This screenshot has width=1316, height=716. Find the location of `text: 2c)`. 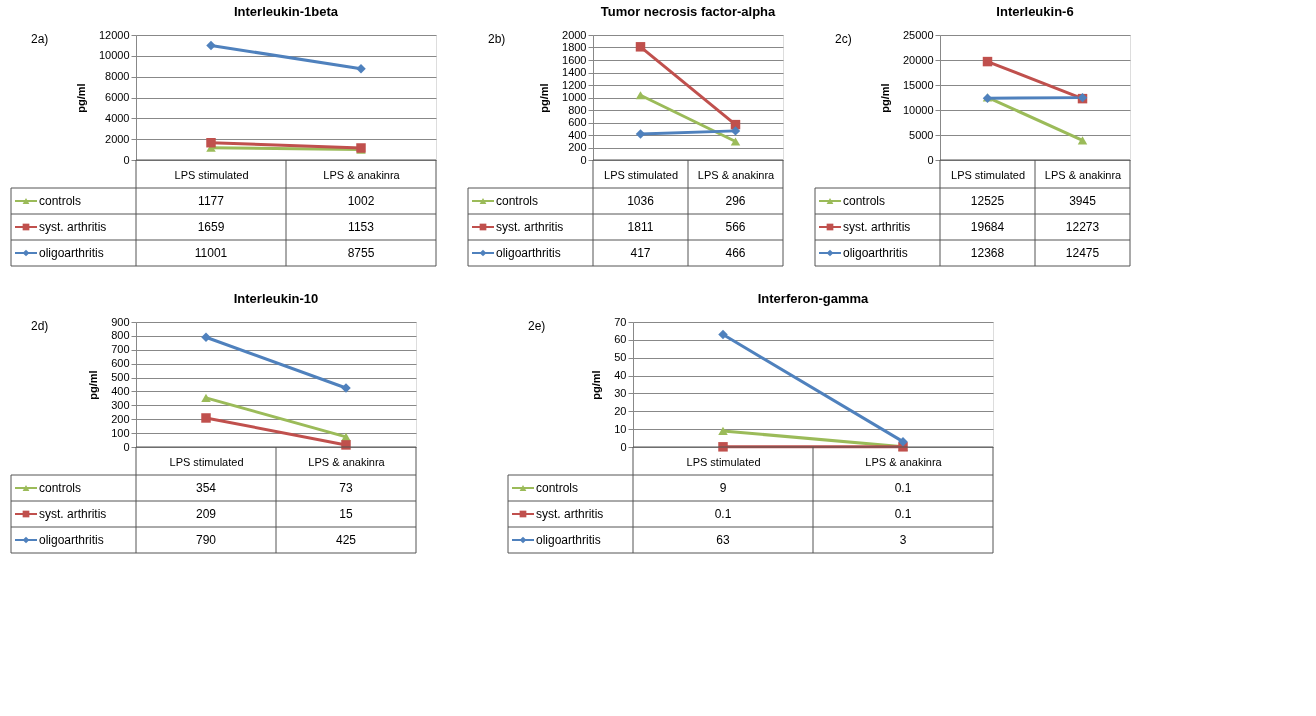

text: 2c) is located at coordinates (843, 39).